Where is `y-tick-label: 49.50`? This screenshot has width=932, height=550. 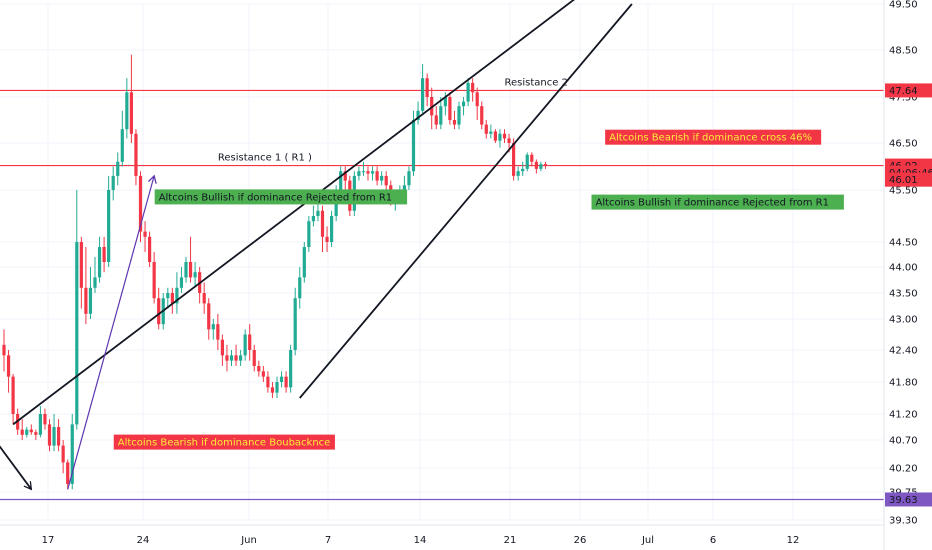 y-tick-label: 49.50 is located at coordinates (903, 5).